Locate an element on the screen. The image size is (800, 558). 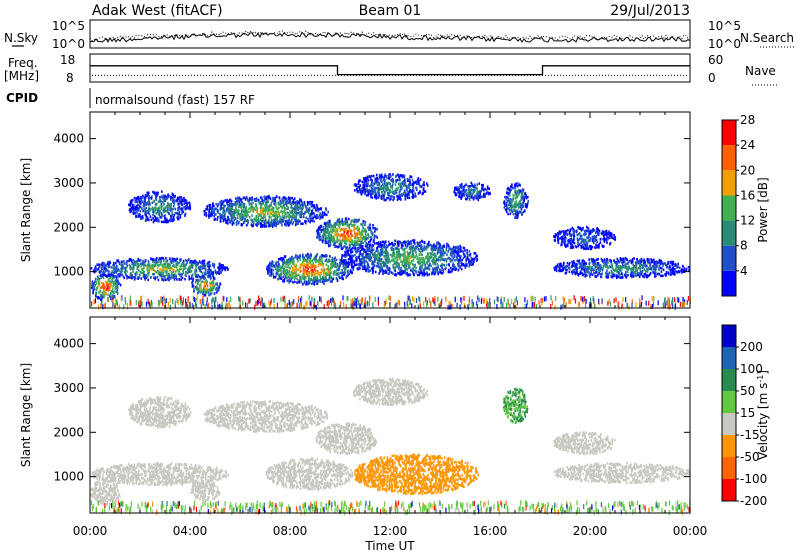
nave-tick-bottom: 0 is located at coordinates (712, 78).